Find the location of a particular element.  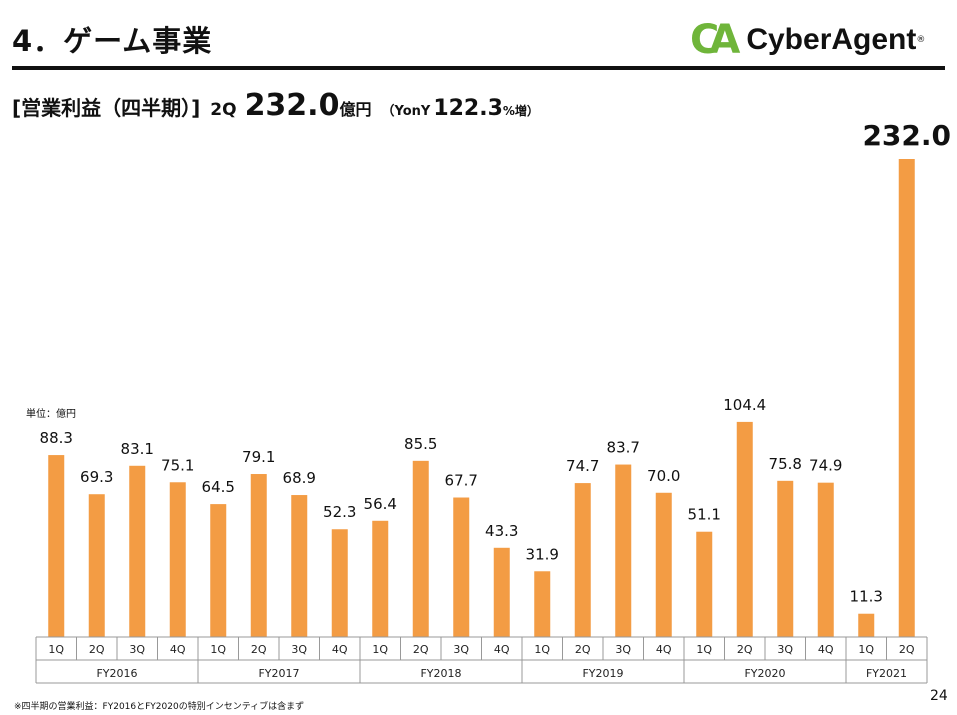

category-label-4: 1Q is located at coordinates (218, 649).